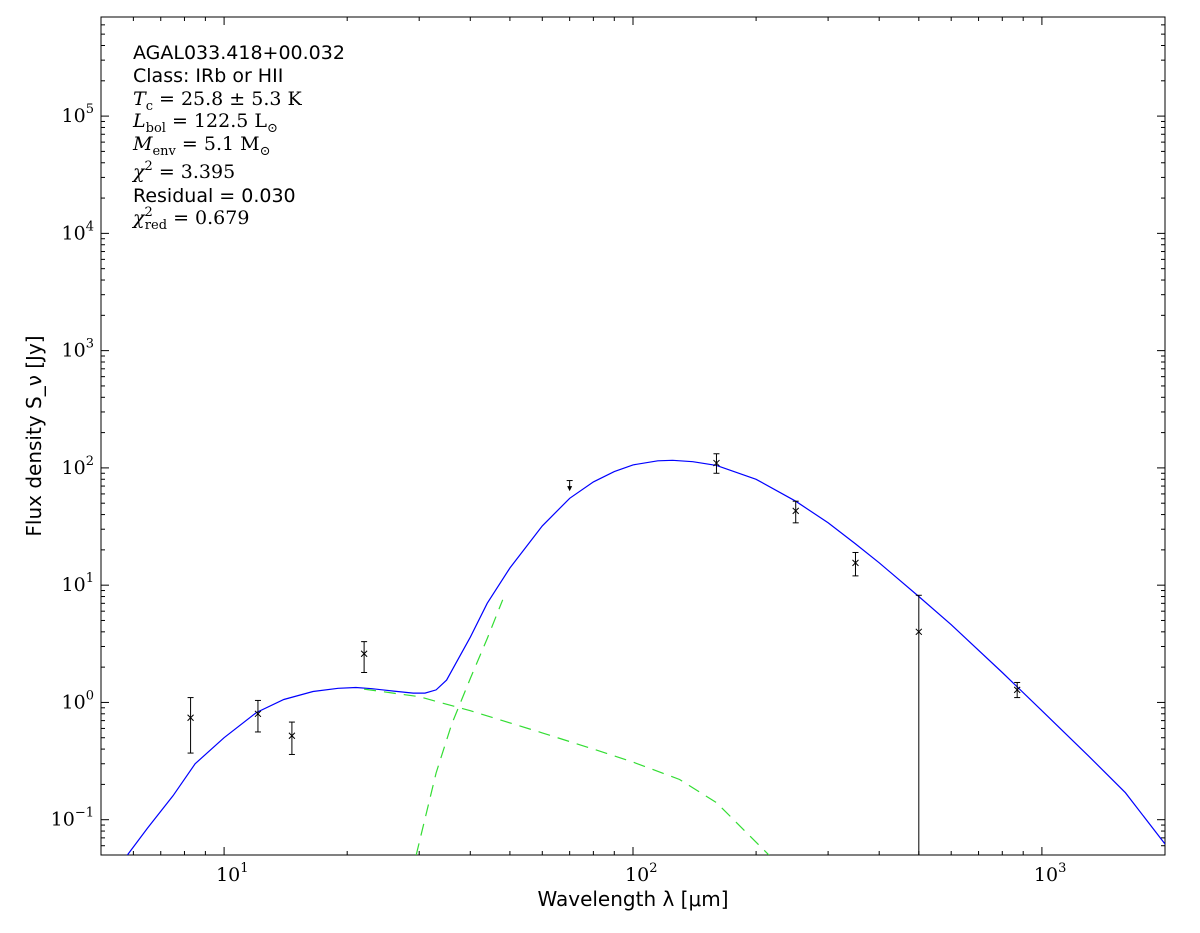  I want to click on residual-line: Residual = 0.030, so click(214, 196).